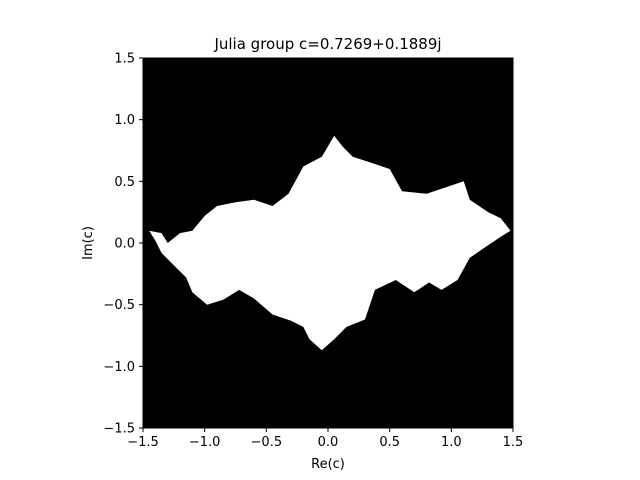 The image size is (640, 480). Describe the element at coordinates (327, 44) in the screenshot. I see `chart-title: Julia group c=0.7269+0.1889j` at that location.